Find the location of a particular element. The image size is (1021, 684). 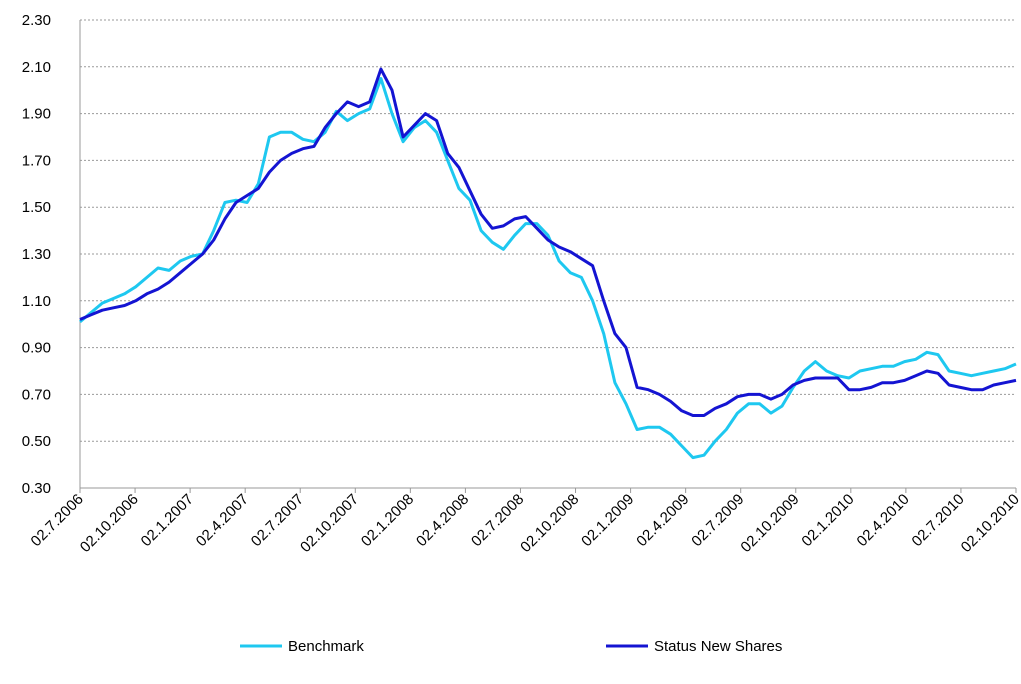

legend-label: Benchmark is located at coordinates (326, 646).